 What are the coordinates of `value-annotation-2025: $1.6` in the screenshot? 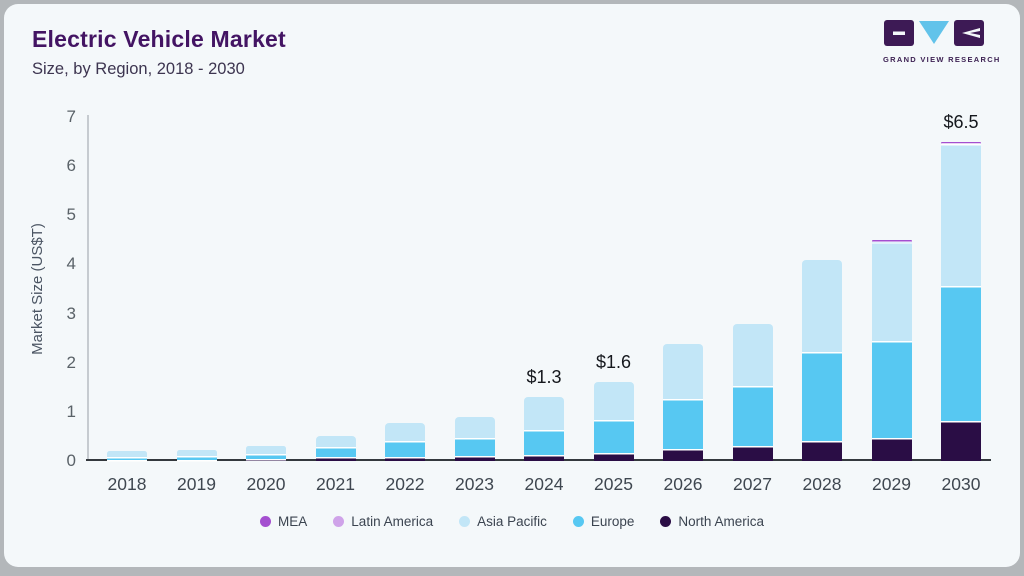 It's located at (613, 362).